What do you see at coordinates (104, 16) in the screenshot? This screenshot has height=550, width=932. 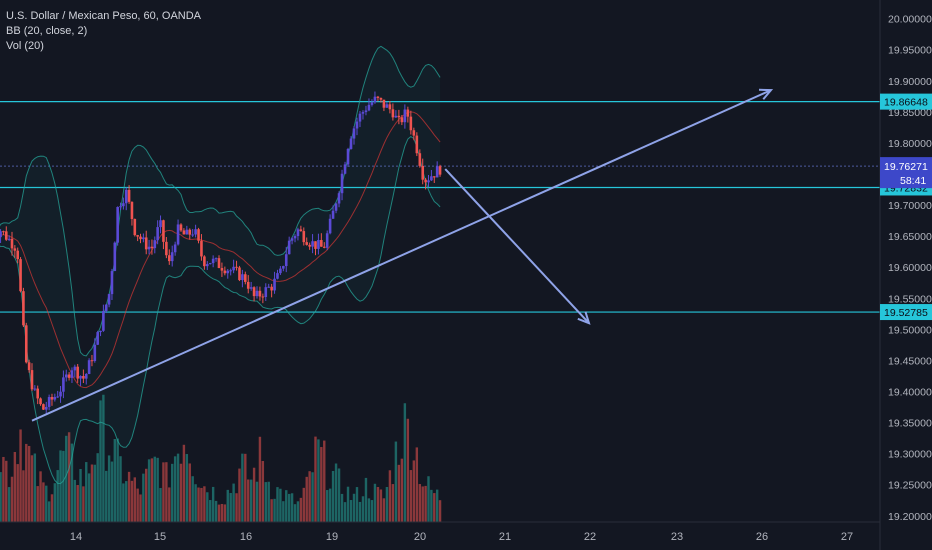 I see `symbol-title: U.S. Dollar / Mexican Peso, 60, OANDA` at bounding box center [104, 16].